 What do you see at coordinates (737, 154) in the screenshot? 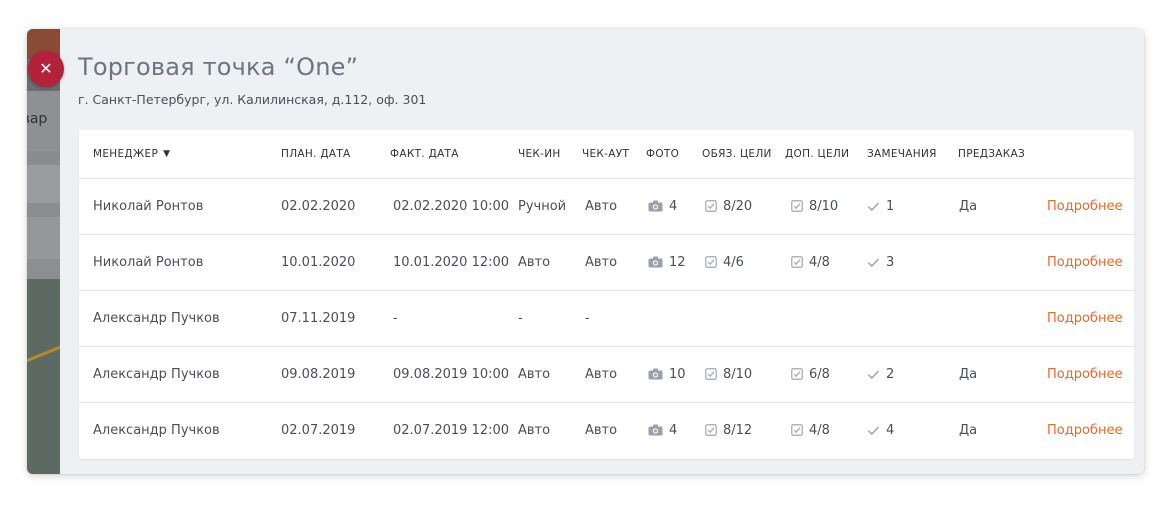
I see `header-mandatory-goals: Обяз. цели` at bounding box center [737, 154].